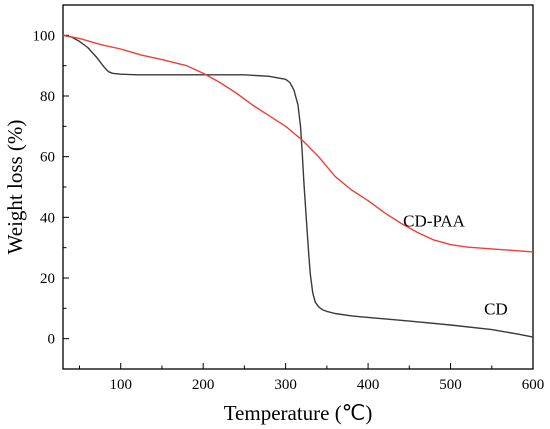 This screenshot has width=550, height=429. Describe the element at coordinates (533, 385) in the screenshot. I see `x-tick-label: 600` at that location.